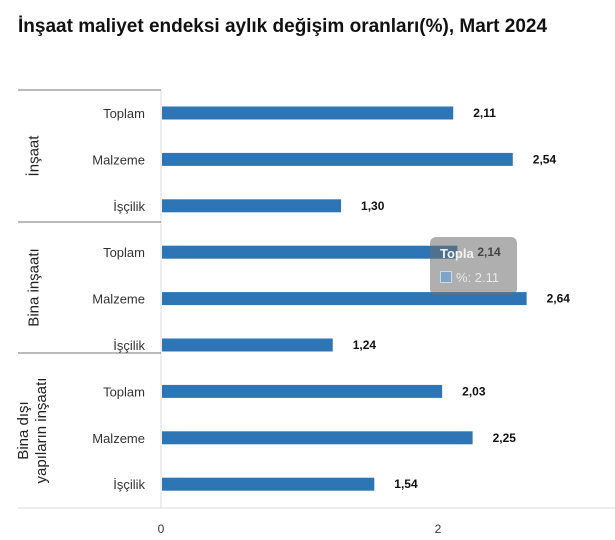 This screenshot has width=615, height=540. What do you see at coordinates (406, 484) in the screenshot?
I see `value-label: 1,54` at bounding box center [406, 484].